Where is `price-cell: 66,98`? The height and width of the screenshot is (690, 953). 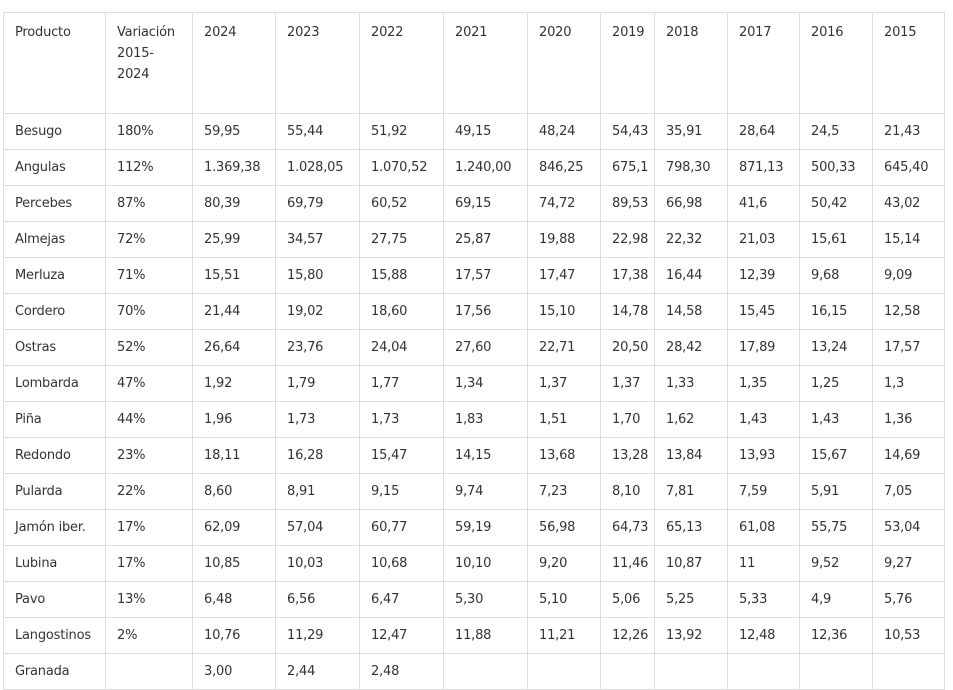 price-cell: 66,98 is located at coordinates (691, 203).